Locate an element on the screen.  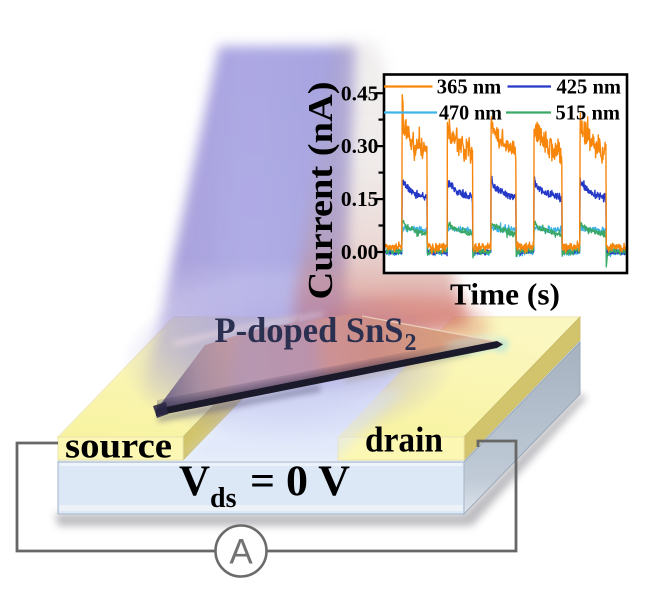
svg-text: ds is located at coordinates (223, 498).